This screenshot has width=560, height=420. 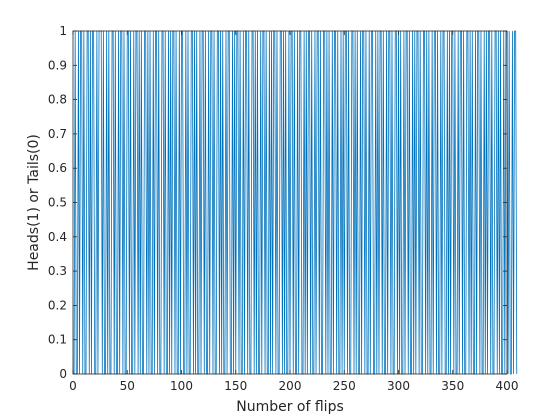 I want to click on y-tick-label: 0.8, so click(x=57, y=100).